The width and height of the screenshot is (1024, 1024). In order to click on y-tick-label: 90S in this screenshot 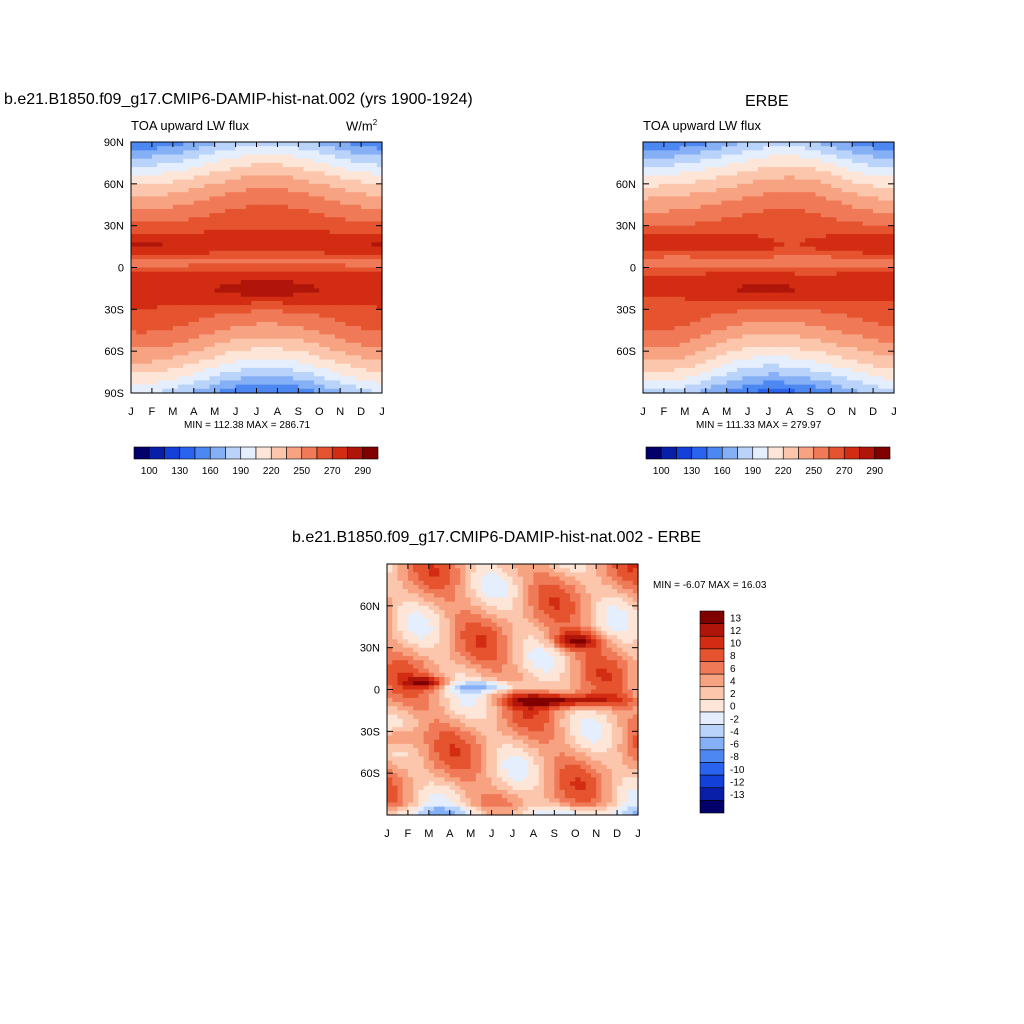, I will do `click(114, 394)`.